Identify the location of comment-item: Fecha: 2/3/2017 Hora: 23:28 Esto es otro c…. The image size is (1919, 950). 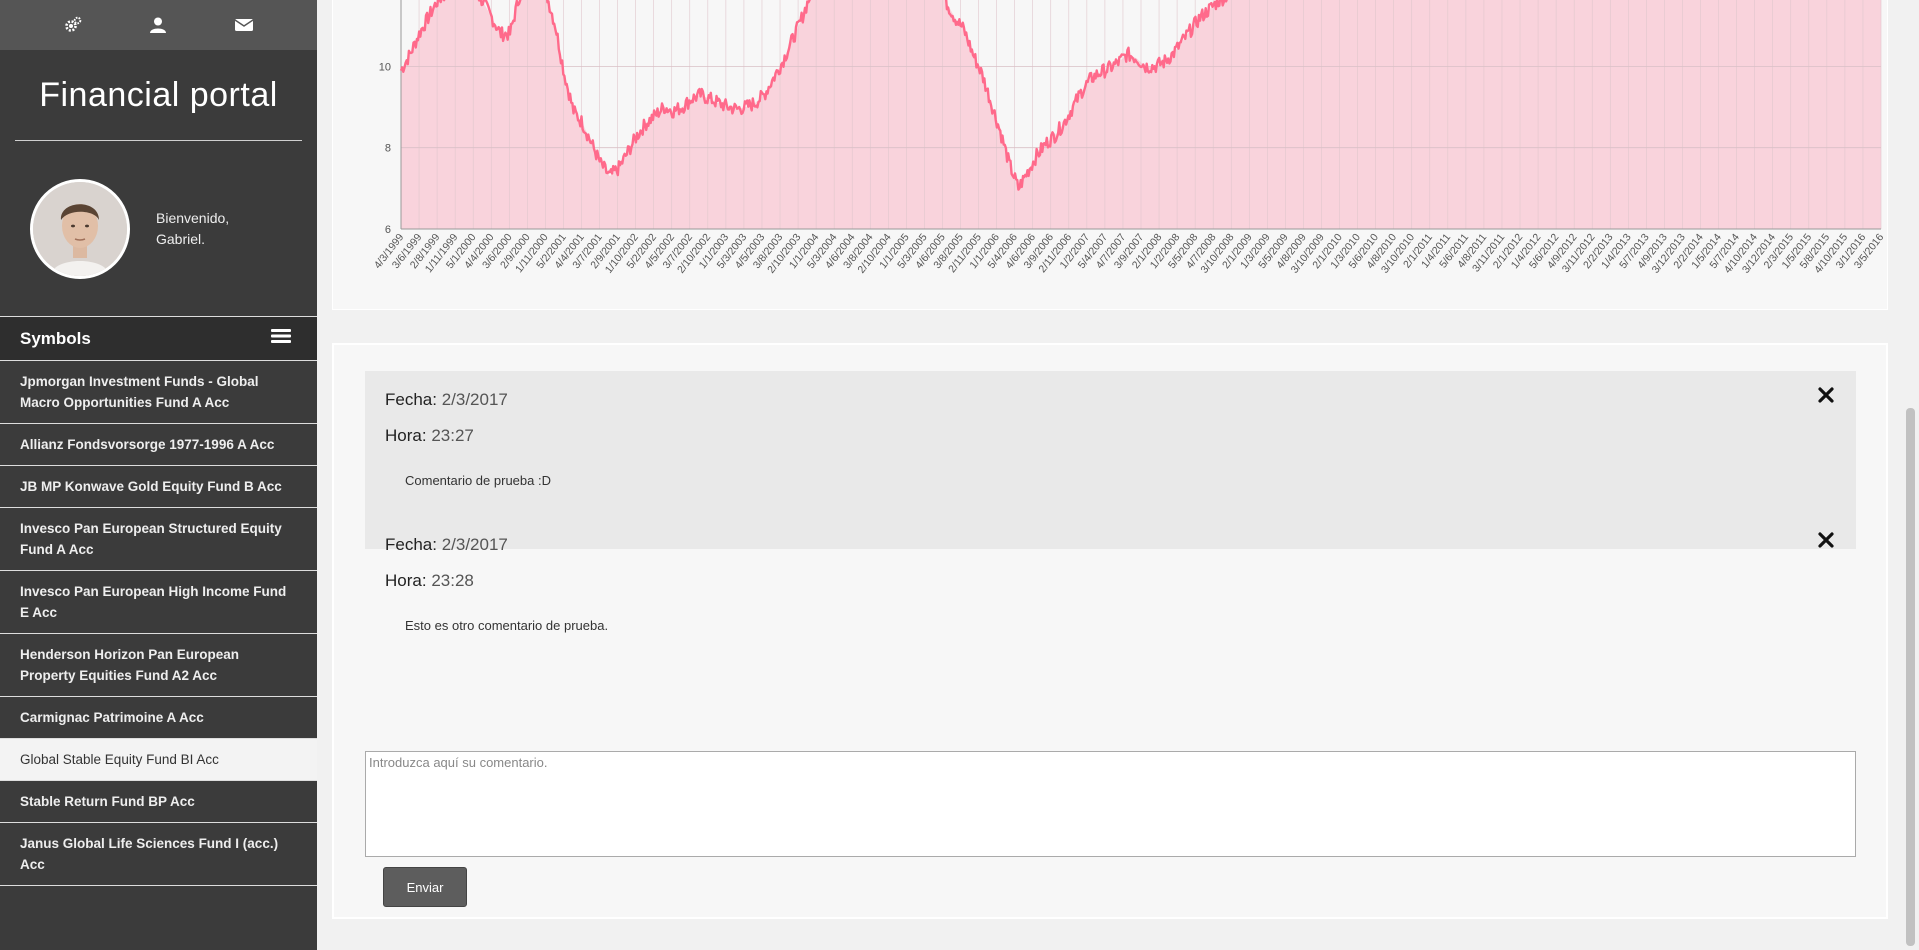
(1110, 605).